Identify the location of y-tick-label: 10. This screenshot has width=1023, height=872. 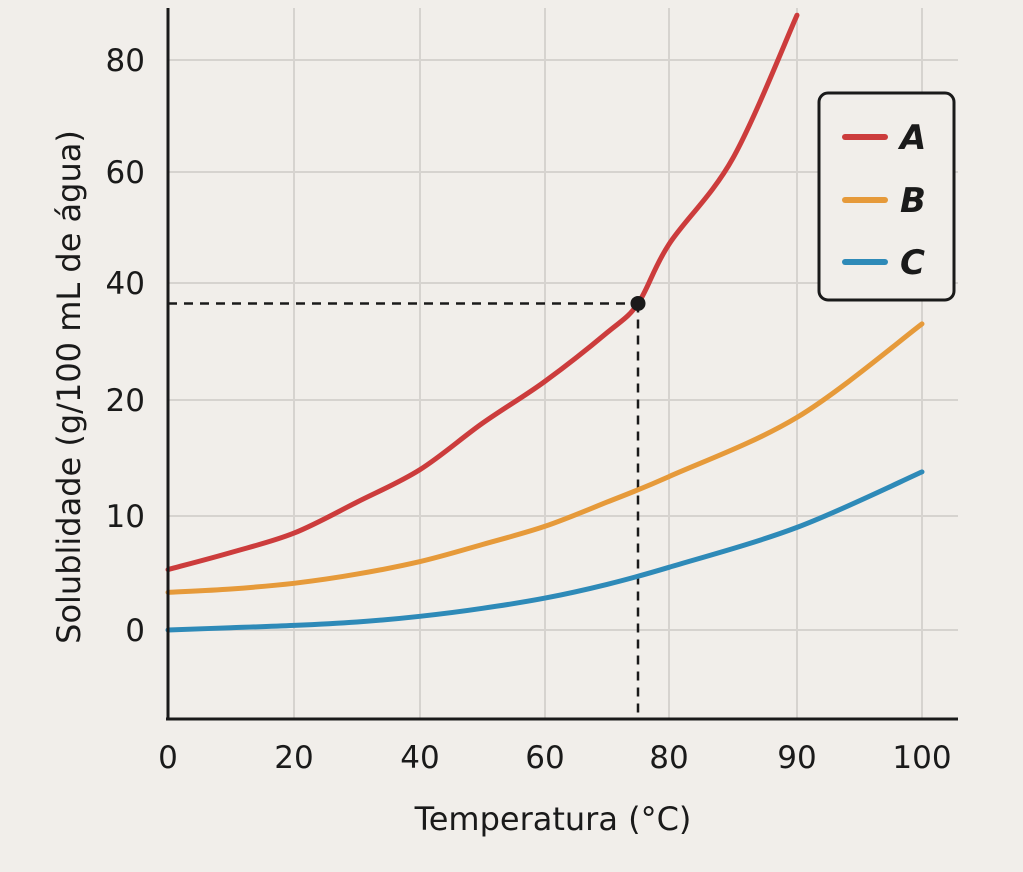
(125, 517).